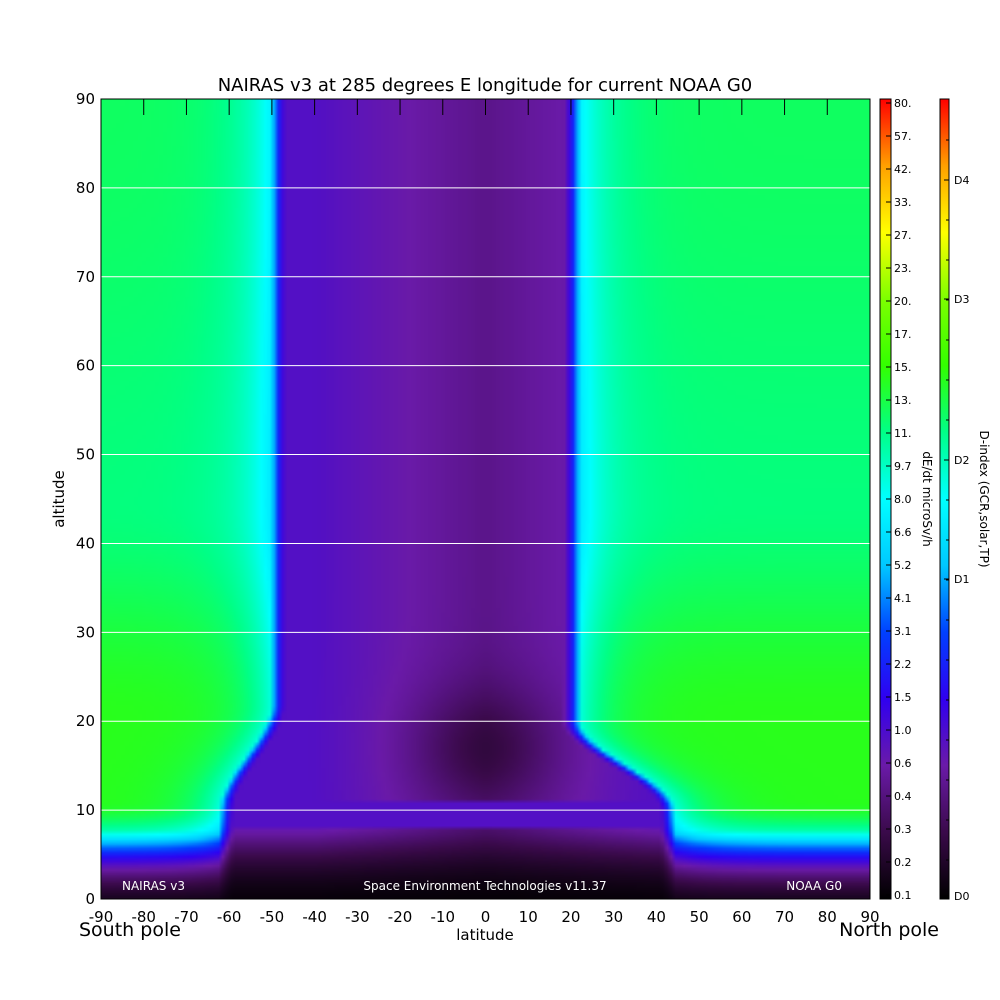 The image size is (1000, 1000). Describe the element at coordinates (90, 899) in the screenshot. I see `y-tick-label: 0` at that location.